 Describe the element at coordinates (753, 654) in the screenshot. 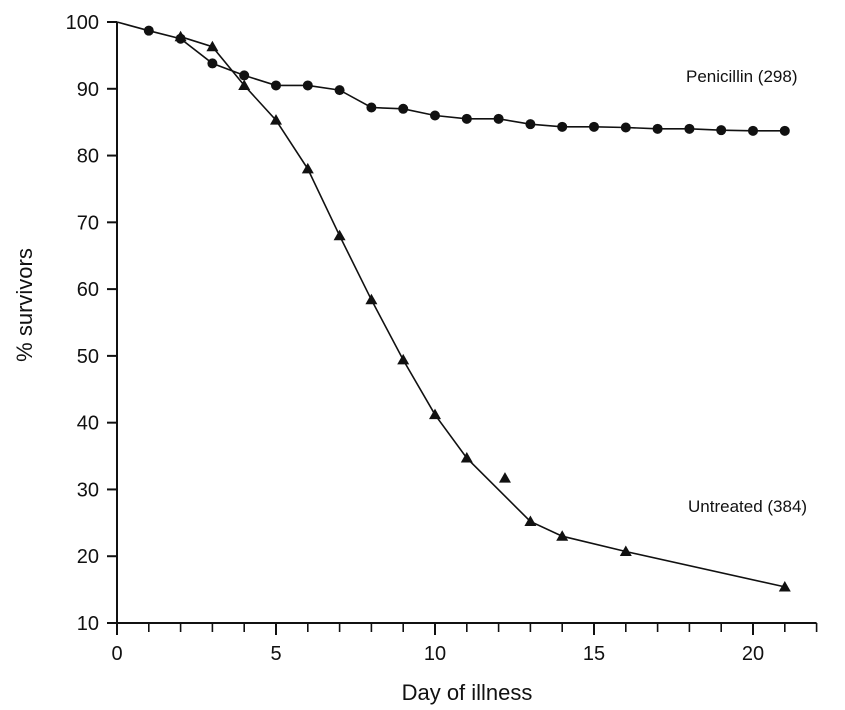

I see `x-tick-label: 20` at that location.